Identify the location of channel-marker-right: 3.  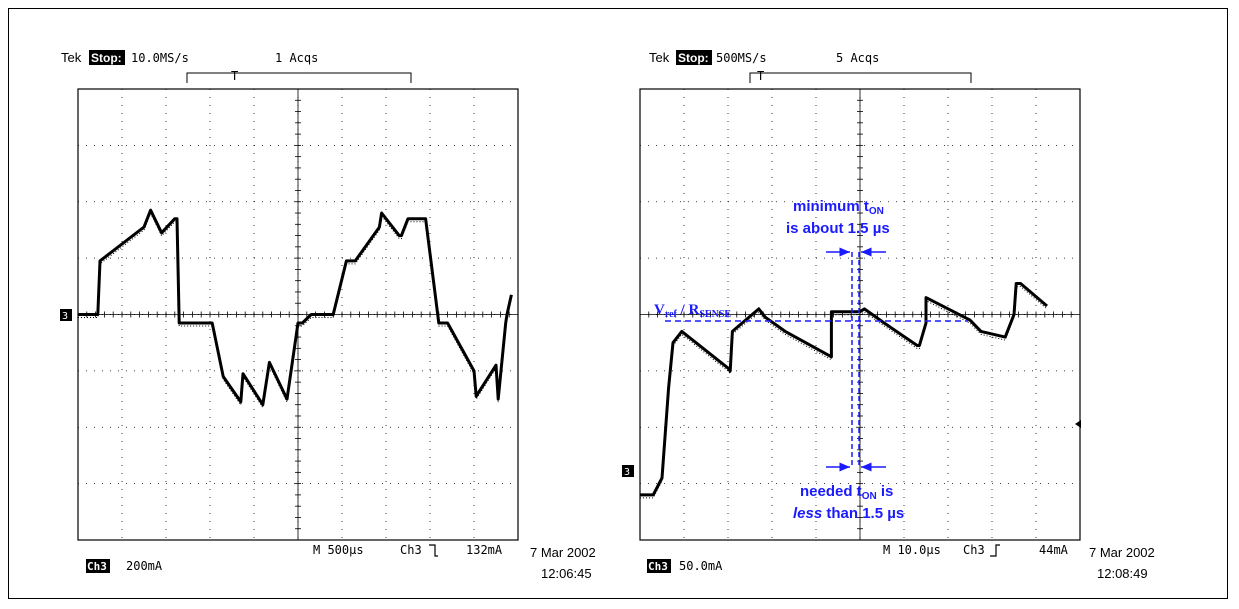
(628, 471).